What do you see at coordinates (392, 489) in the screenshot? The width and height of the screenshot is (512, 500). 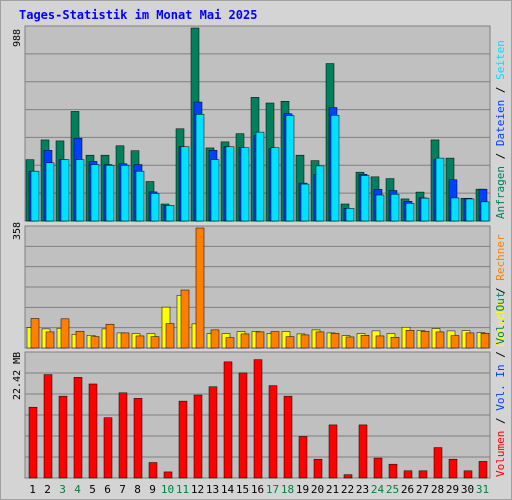 I see `x-tick-label: 25` at bounding box center [392, 489].